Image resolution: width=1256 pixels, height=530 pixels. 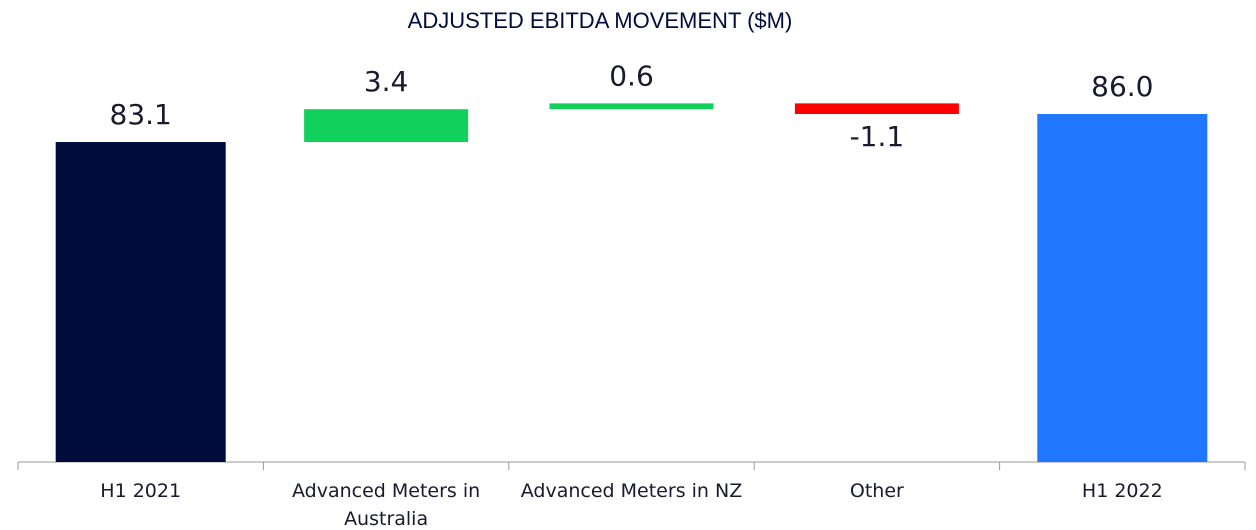 What do you see at coordinates (631, 491) in the screenshot?
I see `x-tick-label: Advanced Meters in NZ` at bounding box center [631, 491].